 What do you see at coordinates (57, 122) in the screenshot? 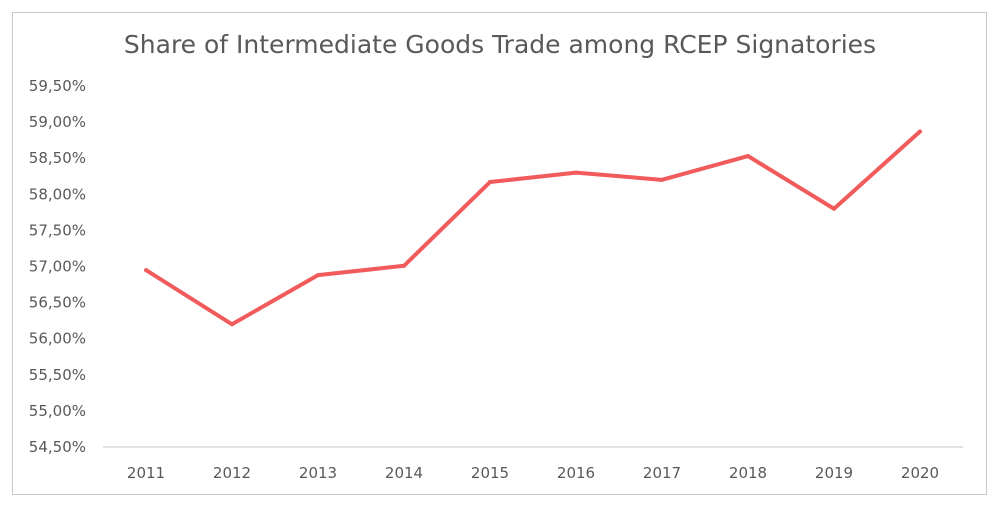
I see `y-tick-label: 59,00%` at bounding box center [57, 122].